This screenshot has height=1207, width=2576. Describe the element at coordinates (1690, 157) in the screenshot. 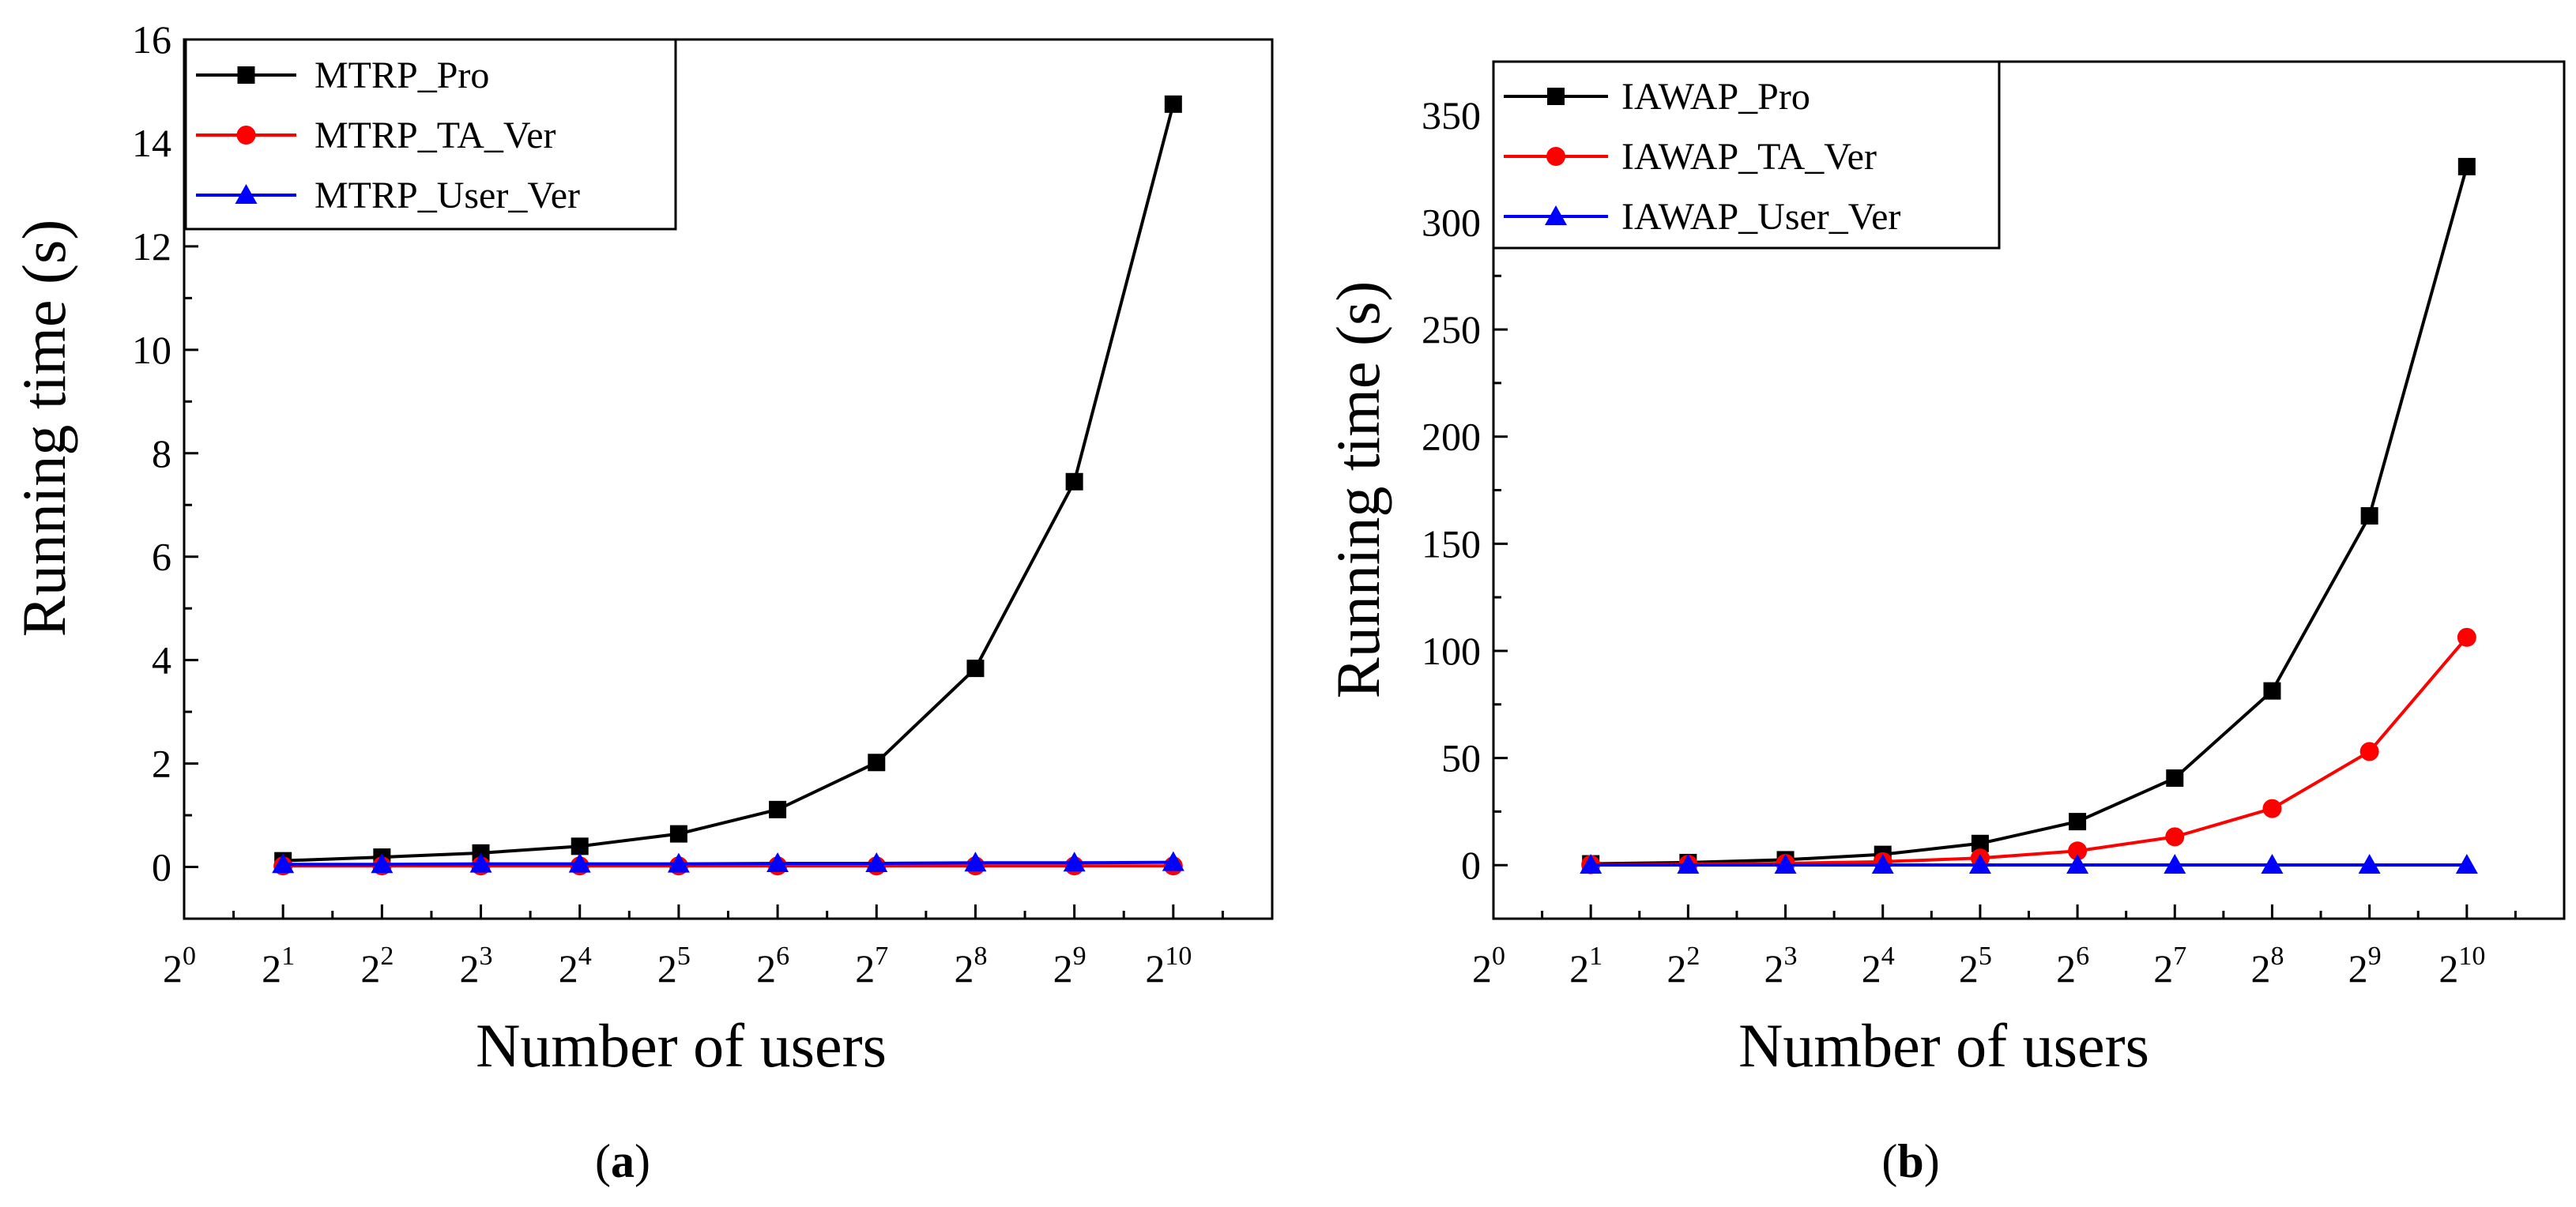

I see `legend-entry: IAWAP_TA_Ver` at that location.